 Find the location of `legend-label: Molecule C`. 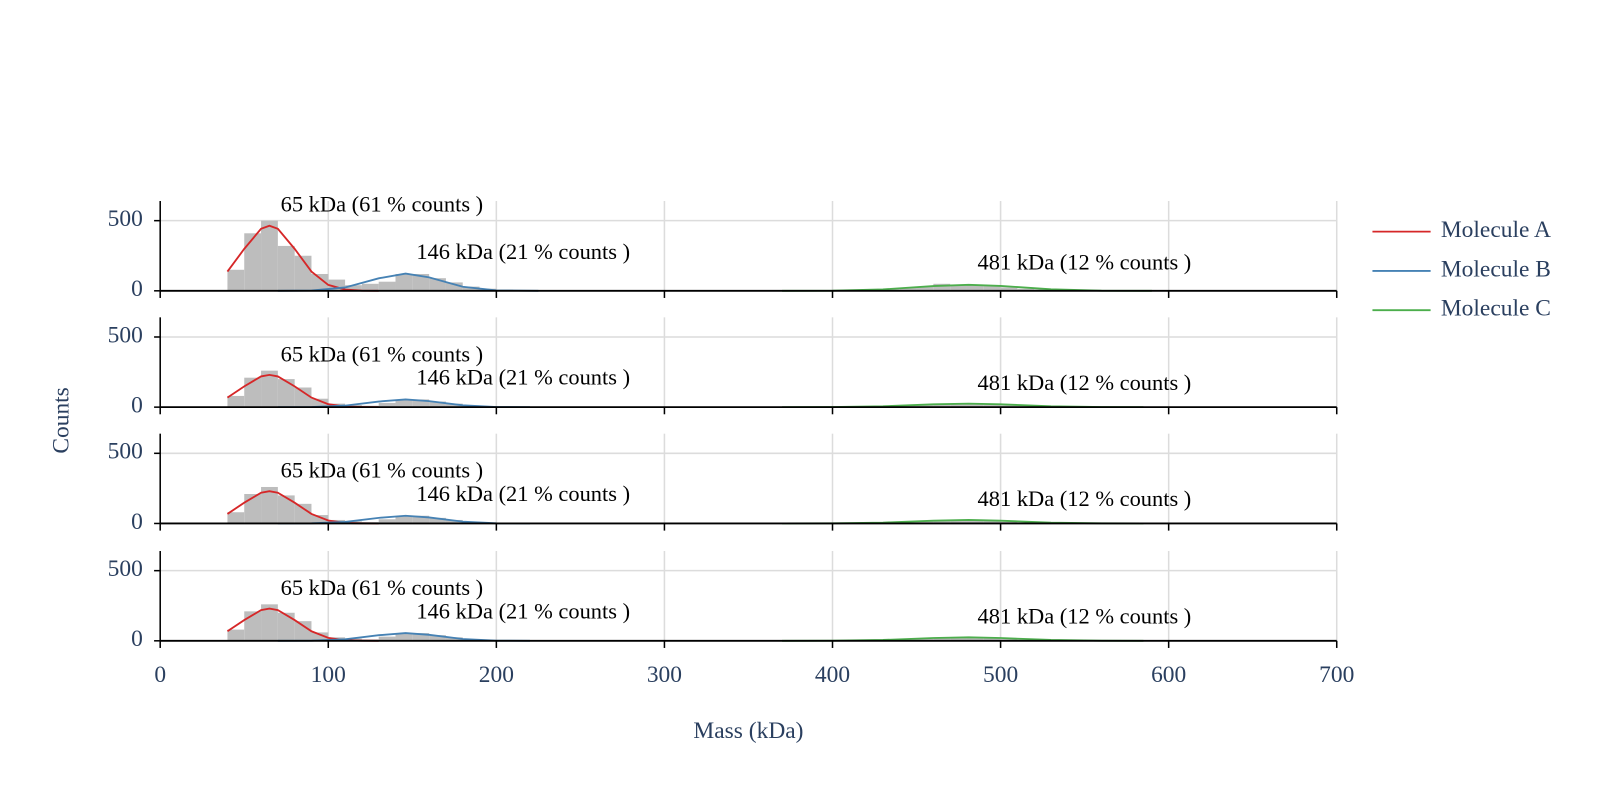

legend-label: Molecule C is located at coordinates (1496, 309).